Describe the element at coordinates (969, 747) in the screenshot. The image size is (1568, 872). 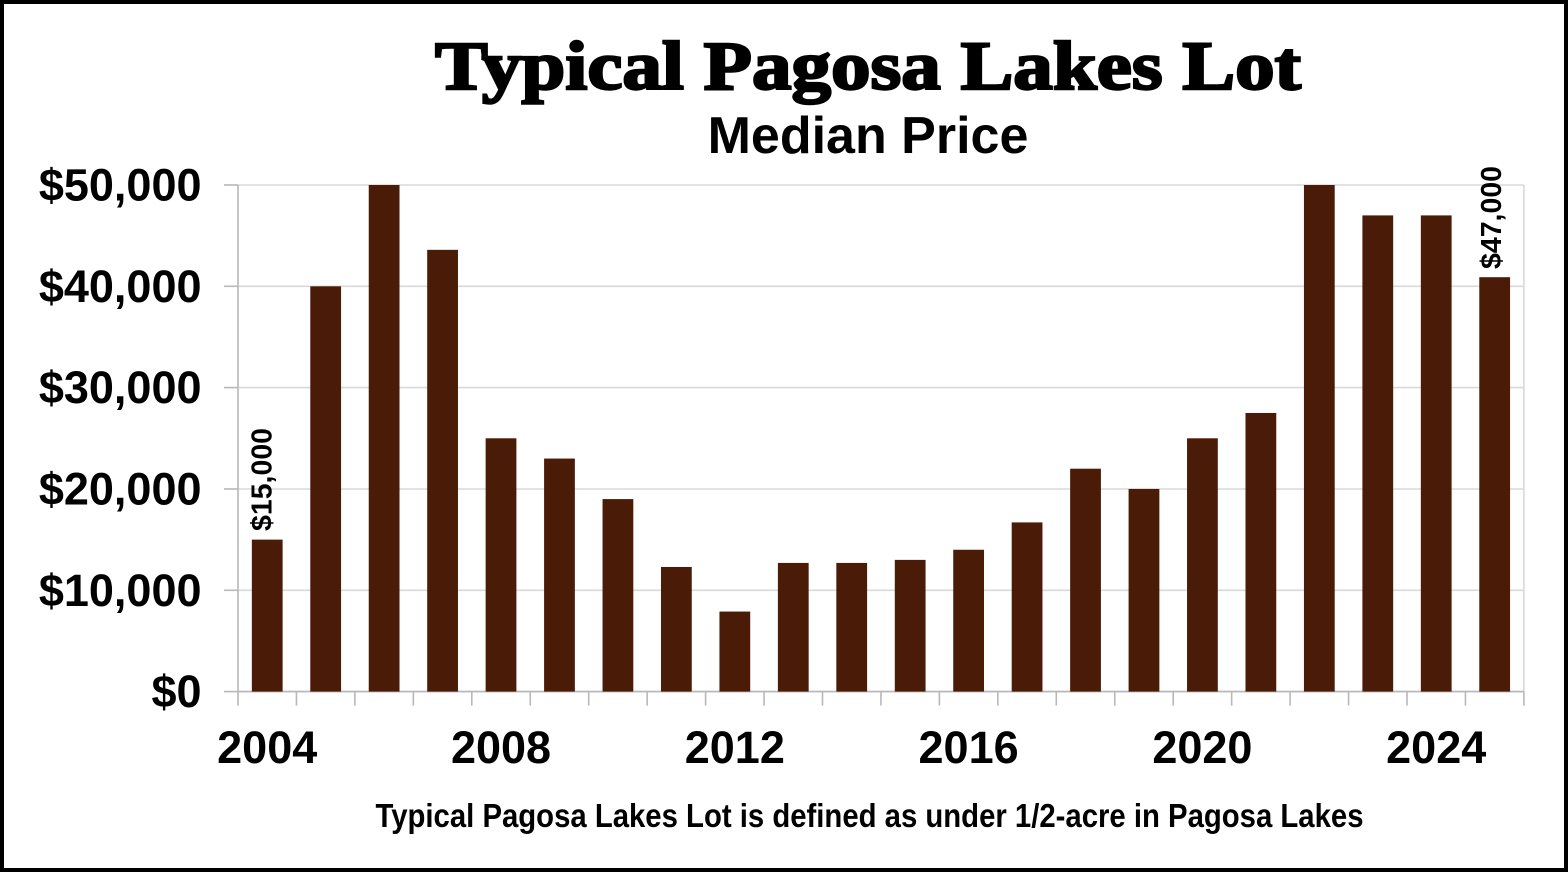
I see `svg-text: 2016` at that location.